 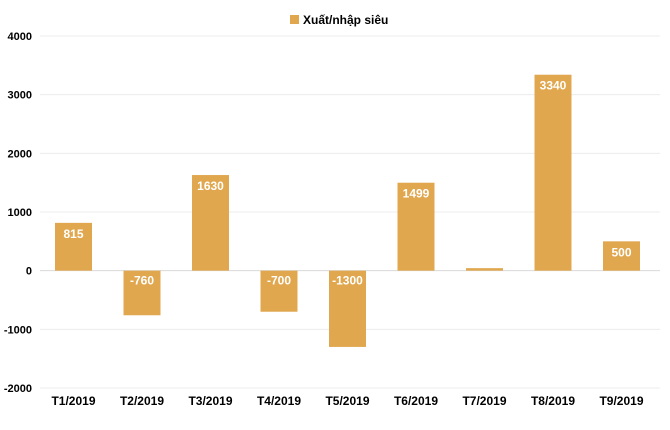 What do you see at coordinates (553, 86) in the screenshot?
I see `data-label: 3340` at bounding box center [553, 86].